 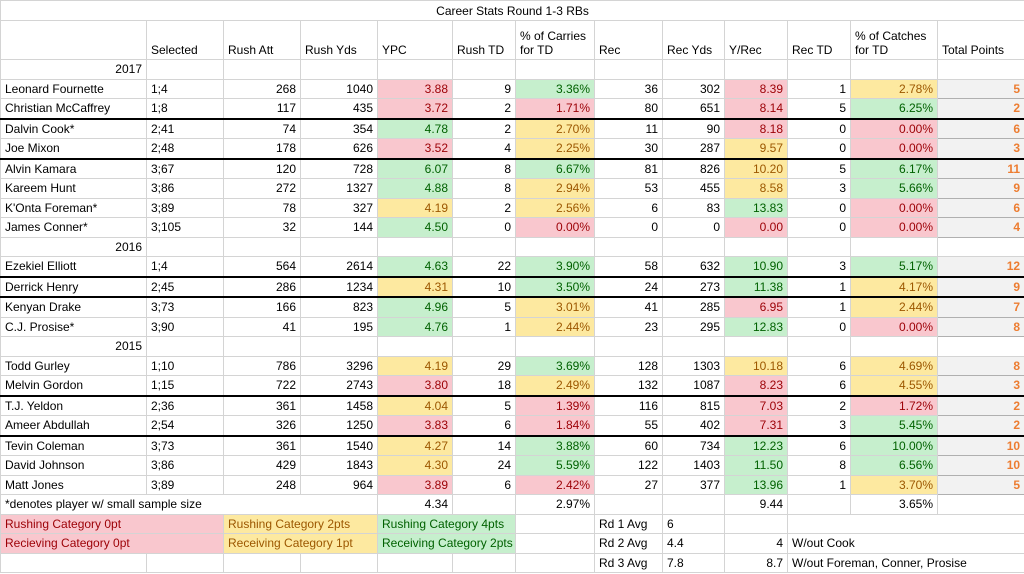 What do you see at coordinates (693, 465) in the screenshot?
I see `rec-yds: 1403` at bounding box center [693, 465].